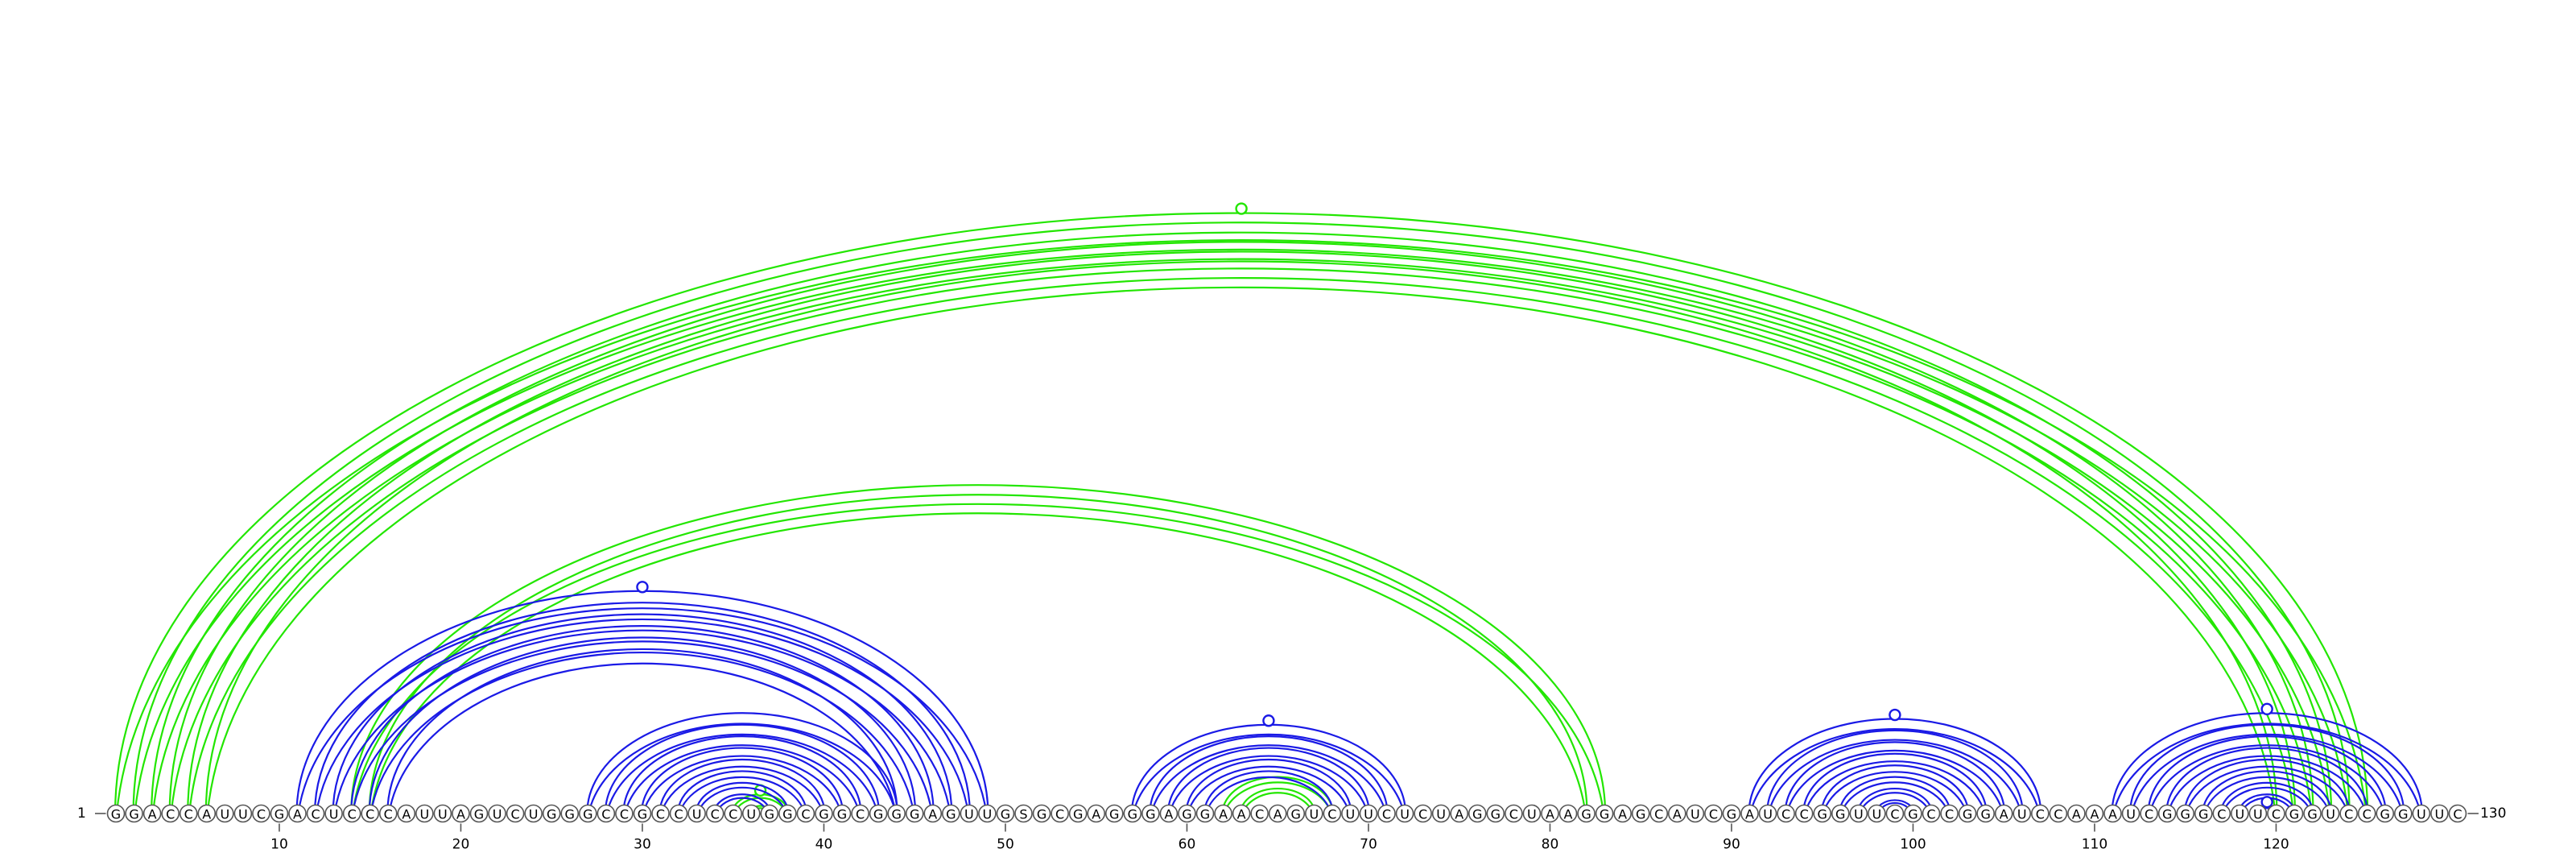 This screenshot has width=2576, height=857. Describe the element at coordinates (1187, 845) in the screenshot. I see `tick-label-60: 60` at that location.